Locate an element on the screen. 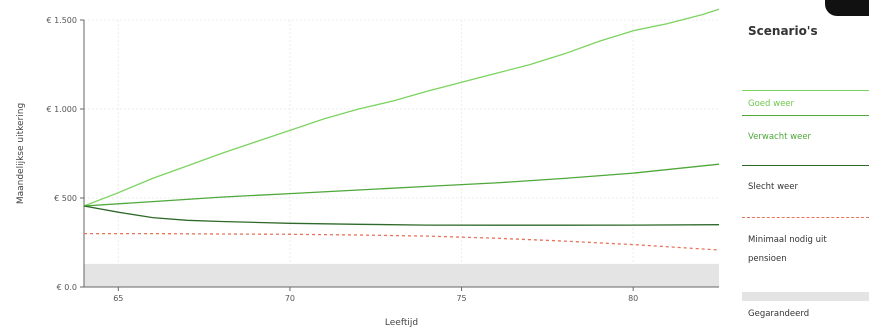  legend-item-label: Minimaal nodig uit pensioen is located at coordinates (787, 249).